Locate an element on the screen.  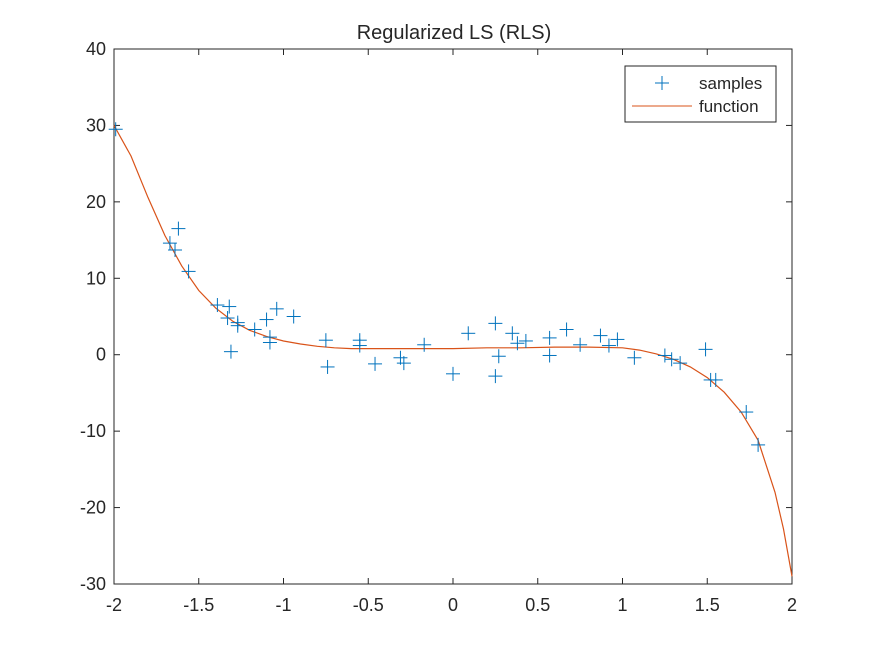
y-tick-label: -20 is located at coordinates (93, 508).